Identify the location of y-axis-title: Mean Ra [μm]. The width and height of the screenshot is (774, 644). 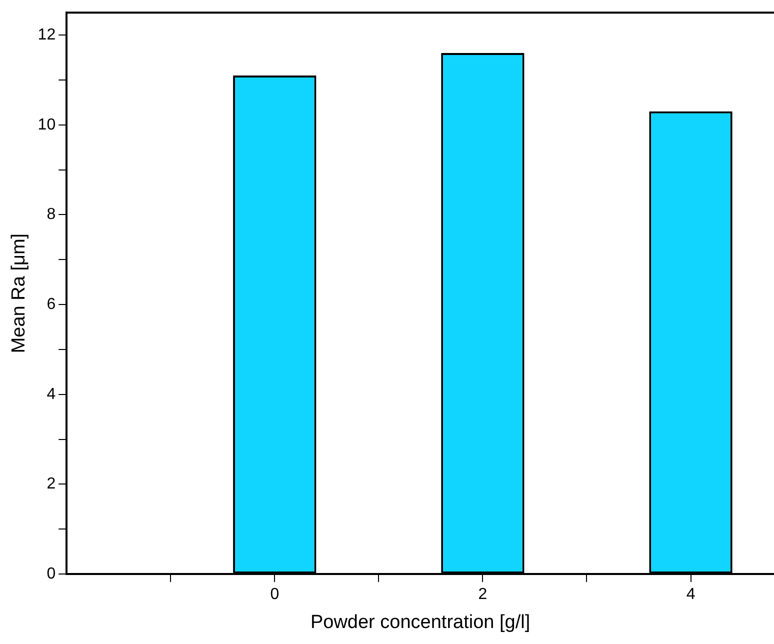
(19, 293).